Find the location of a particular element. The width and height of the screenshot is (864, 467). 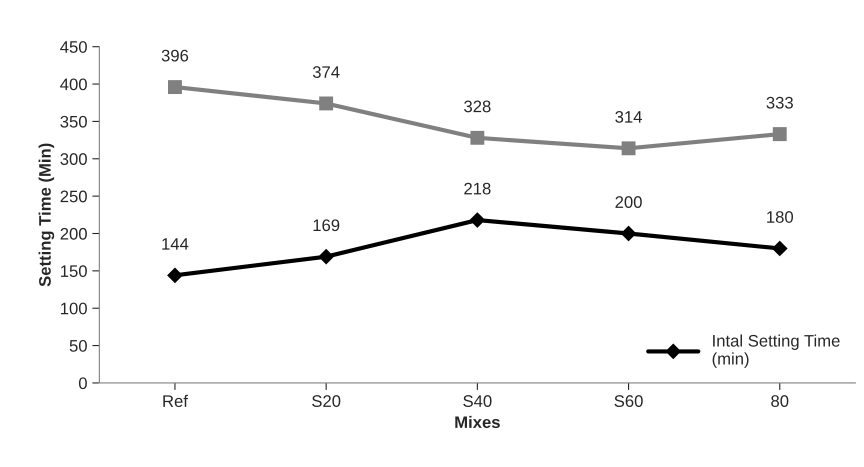

data-label: 169 is located at coordinates (327, 225).